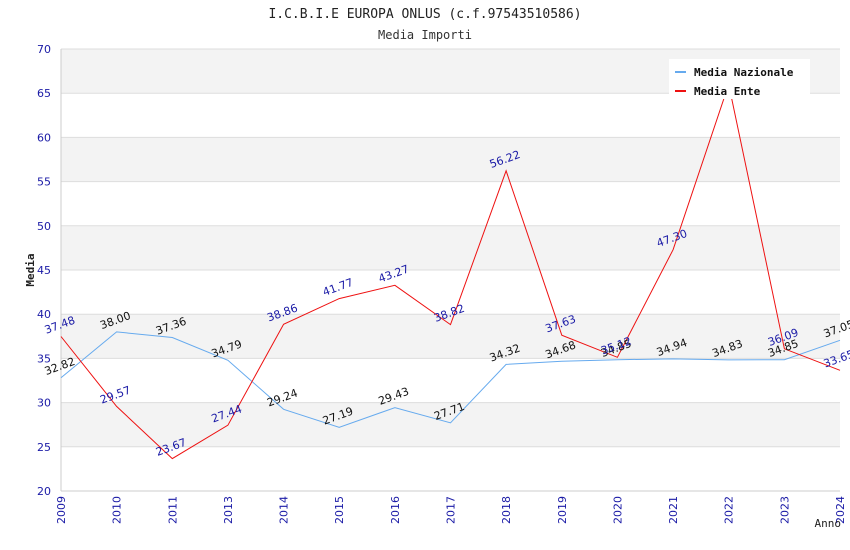  What do you see at coordinates (172, 510) in the screenshot?
I see `x-tick-label: 2011` at bounding box center [172, 510].